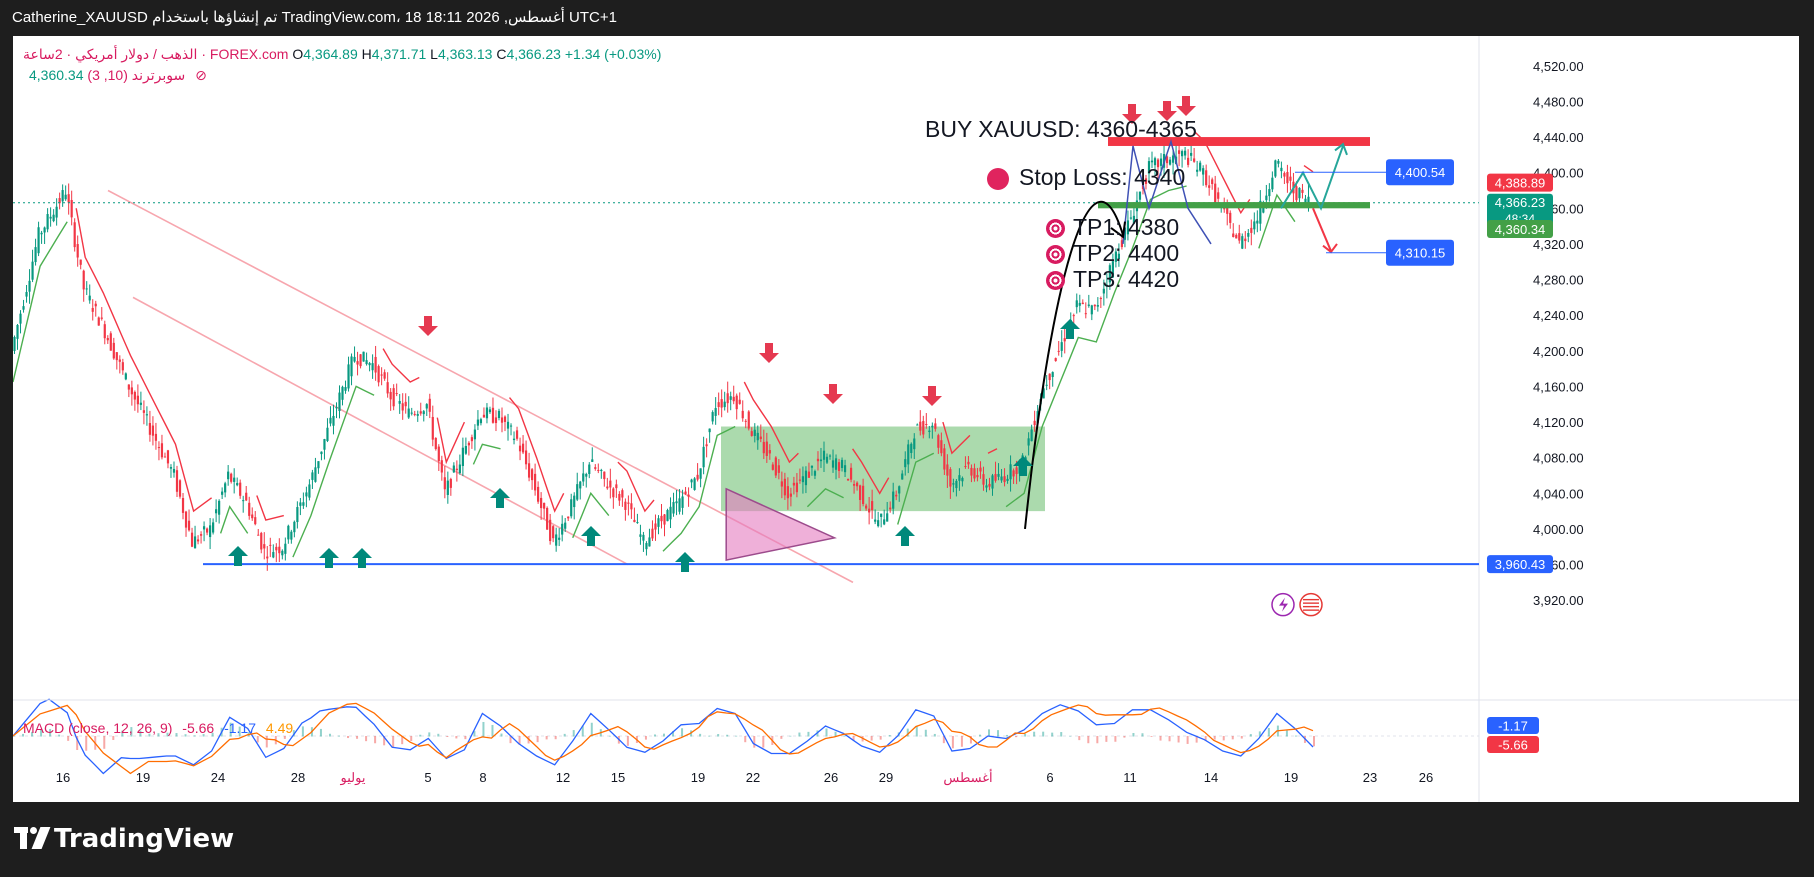  What do you see at coordinates (1112, 253) in the screenshot?
I see `tp2-annotation: TP2: 4400` at bounding box center [1112, 253].